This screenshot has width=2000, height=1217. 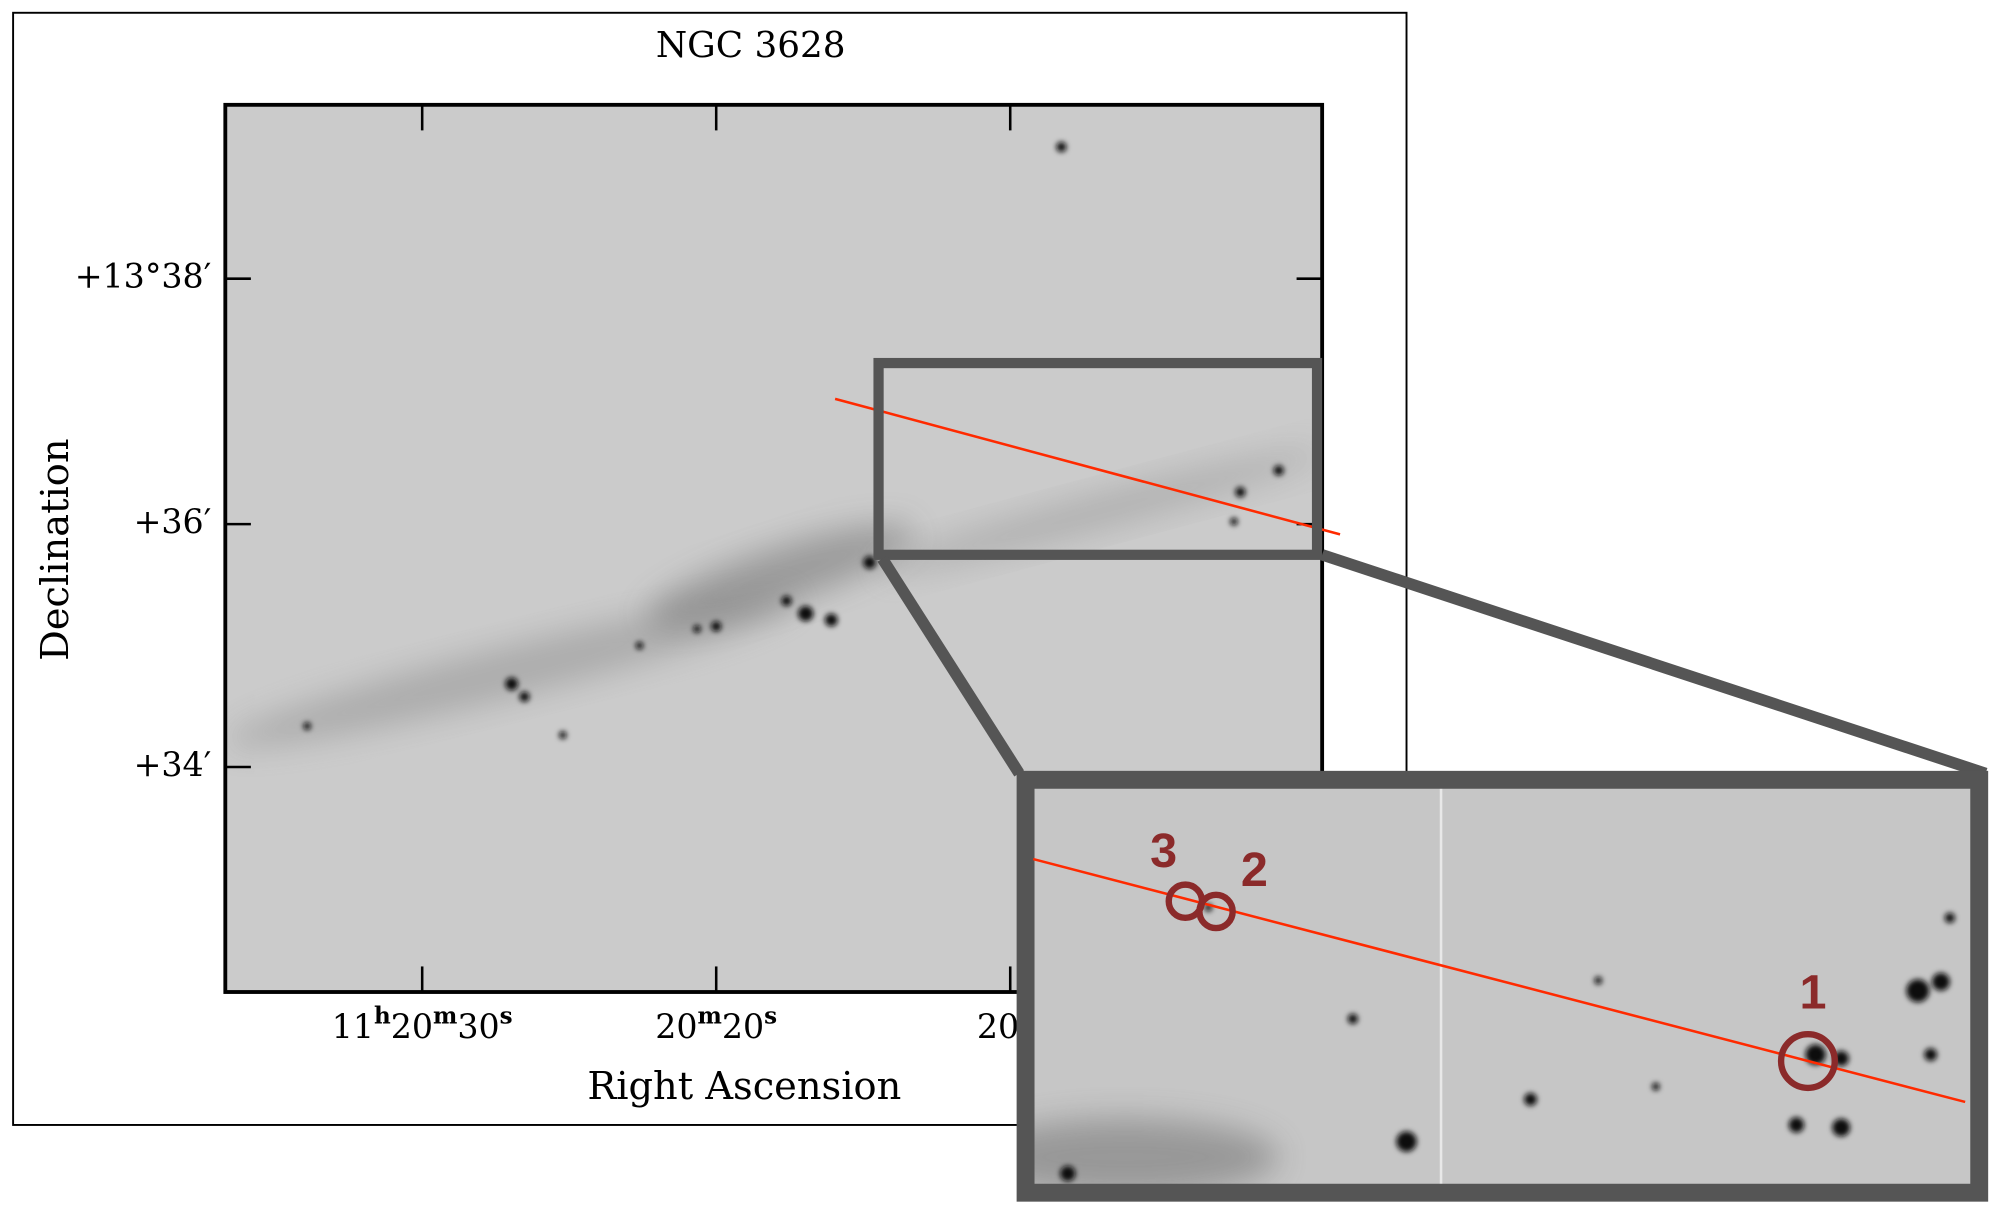 I want to click on source-label: 3, so click(x=1163, y=851).